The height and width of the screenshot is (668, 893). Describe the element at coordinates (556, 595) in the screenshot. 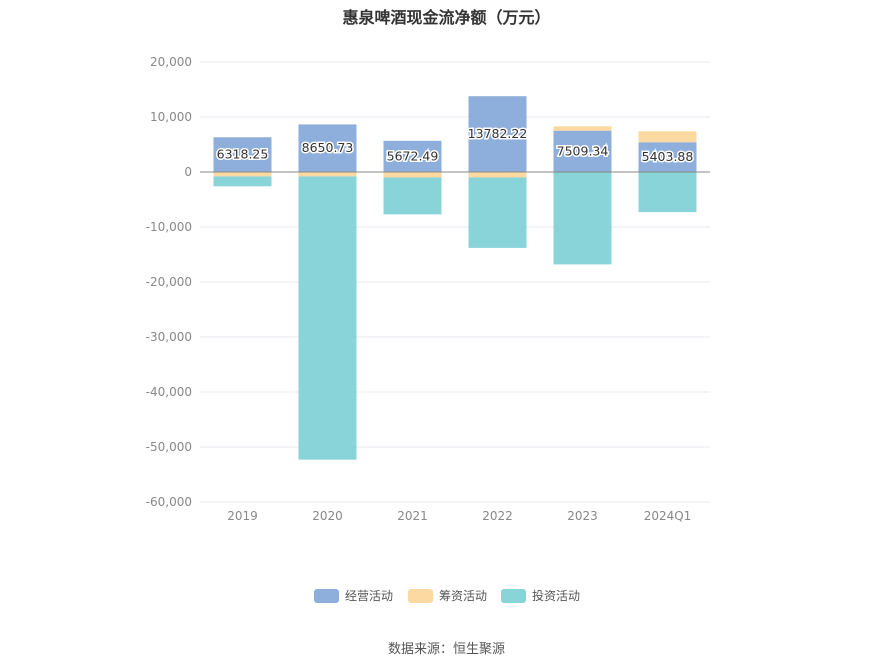

I see `legend-label-investing: 投资活动` at that location.